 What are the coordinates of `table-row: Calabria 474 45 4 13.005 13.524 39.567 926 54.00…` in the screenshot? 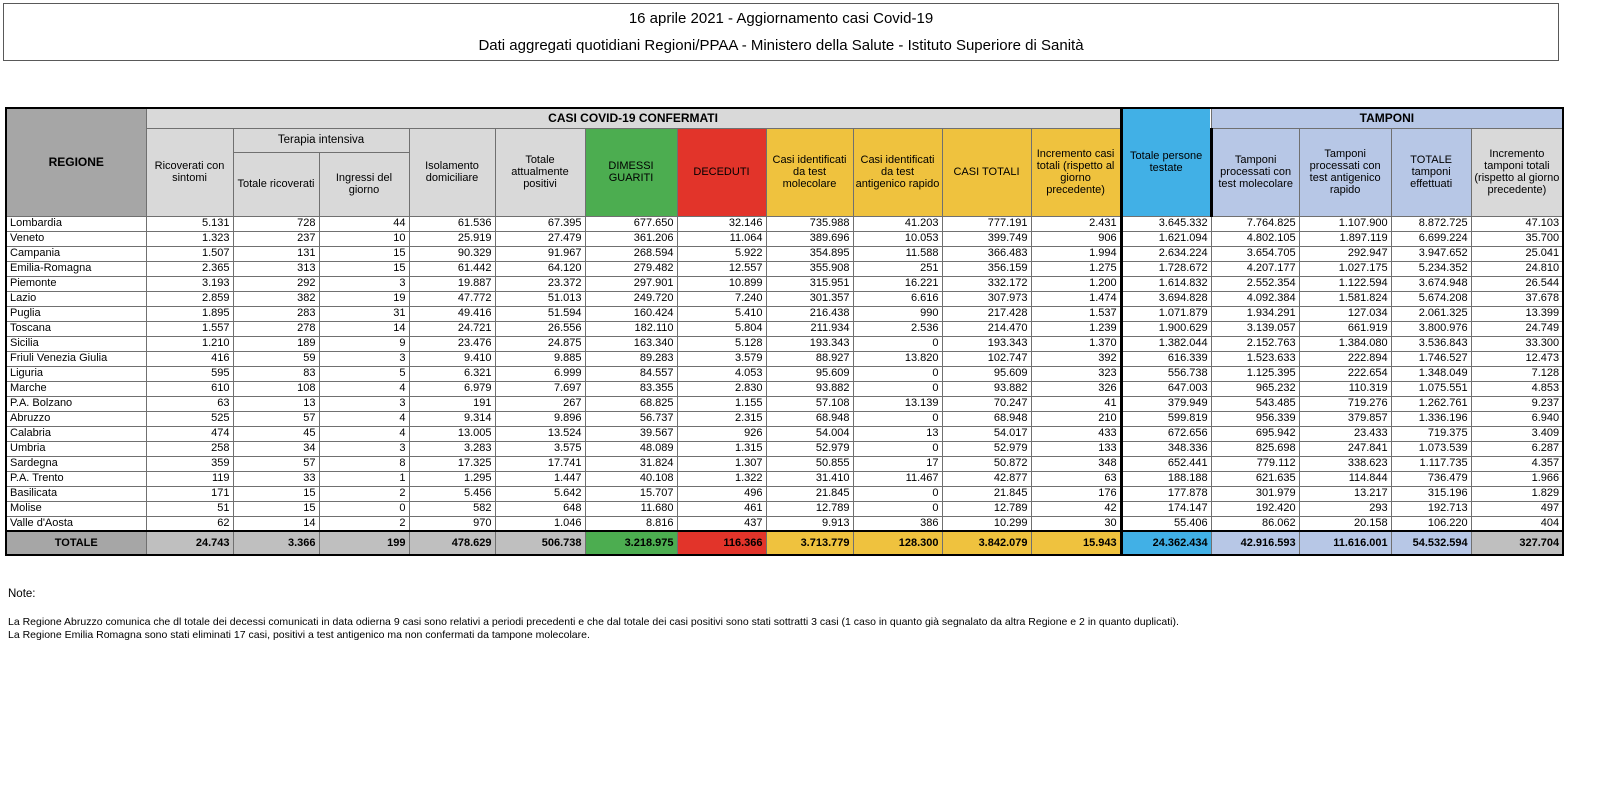 It's located at (784, 433).